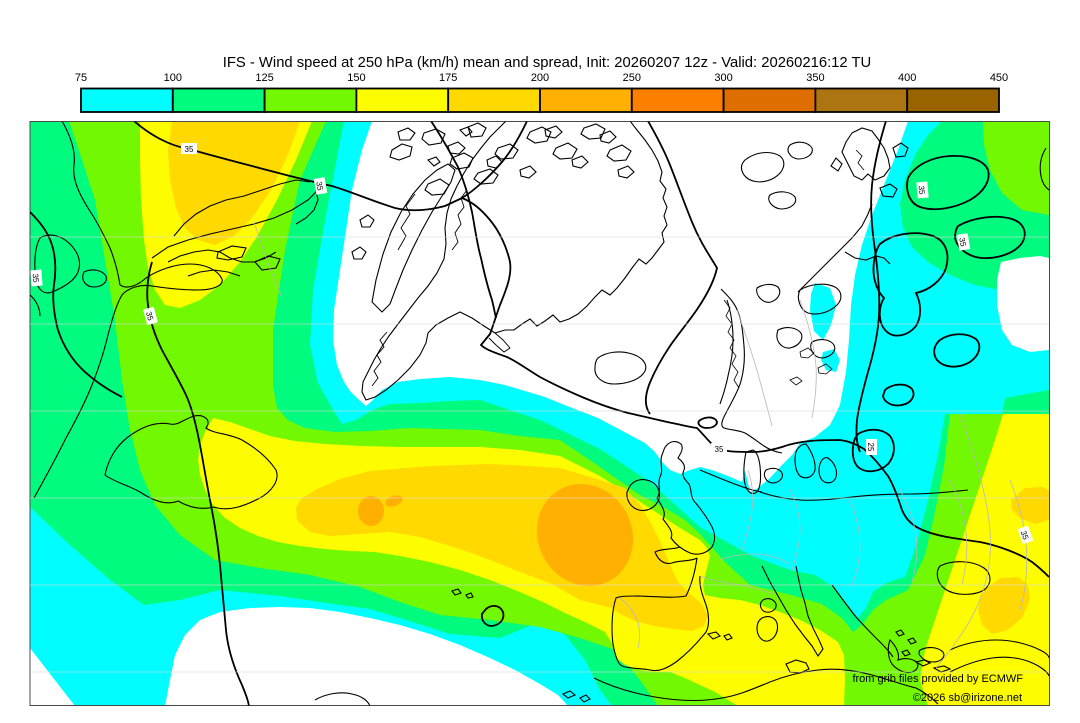 The height and width of the screenshot is (723, 1080). What do you see at coordinates (632, 78) in the screenshot?
I see `svg-text: 250` at bounding box center [632, 78].